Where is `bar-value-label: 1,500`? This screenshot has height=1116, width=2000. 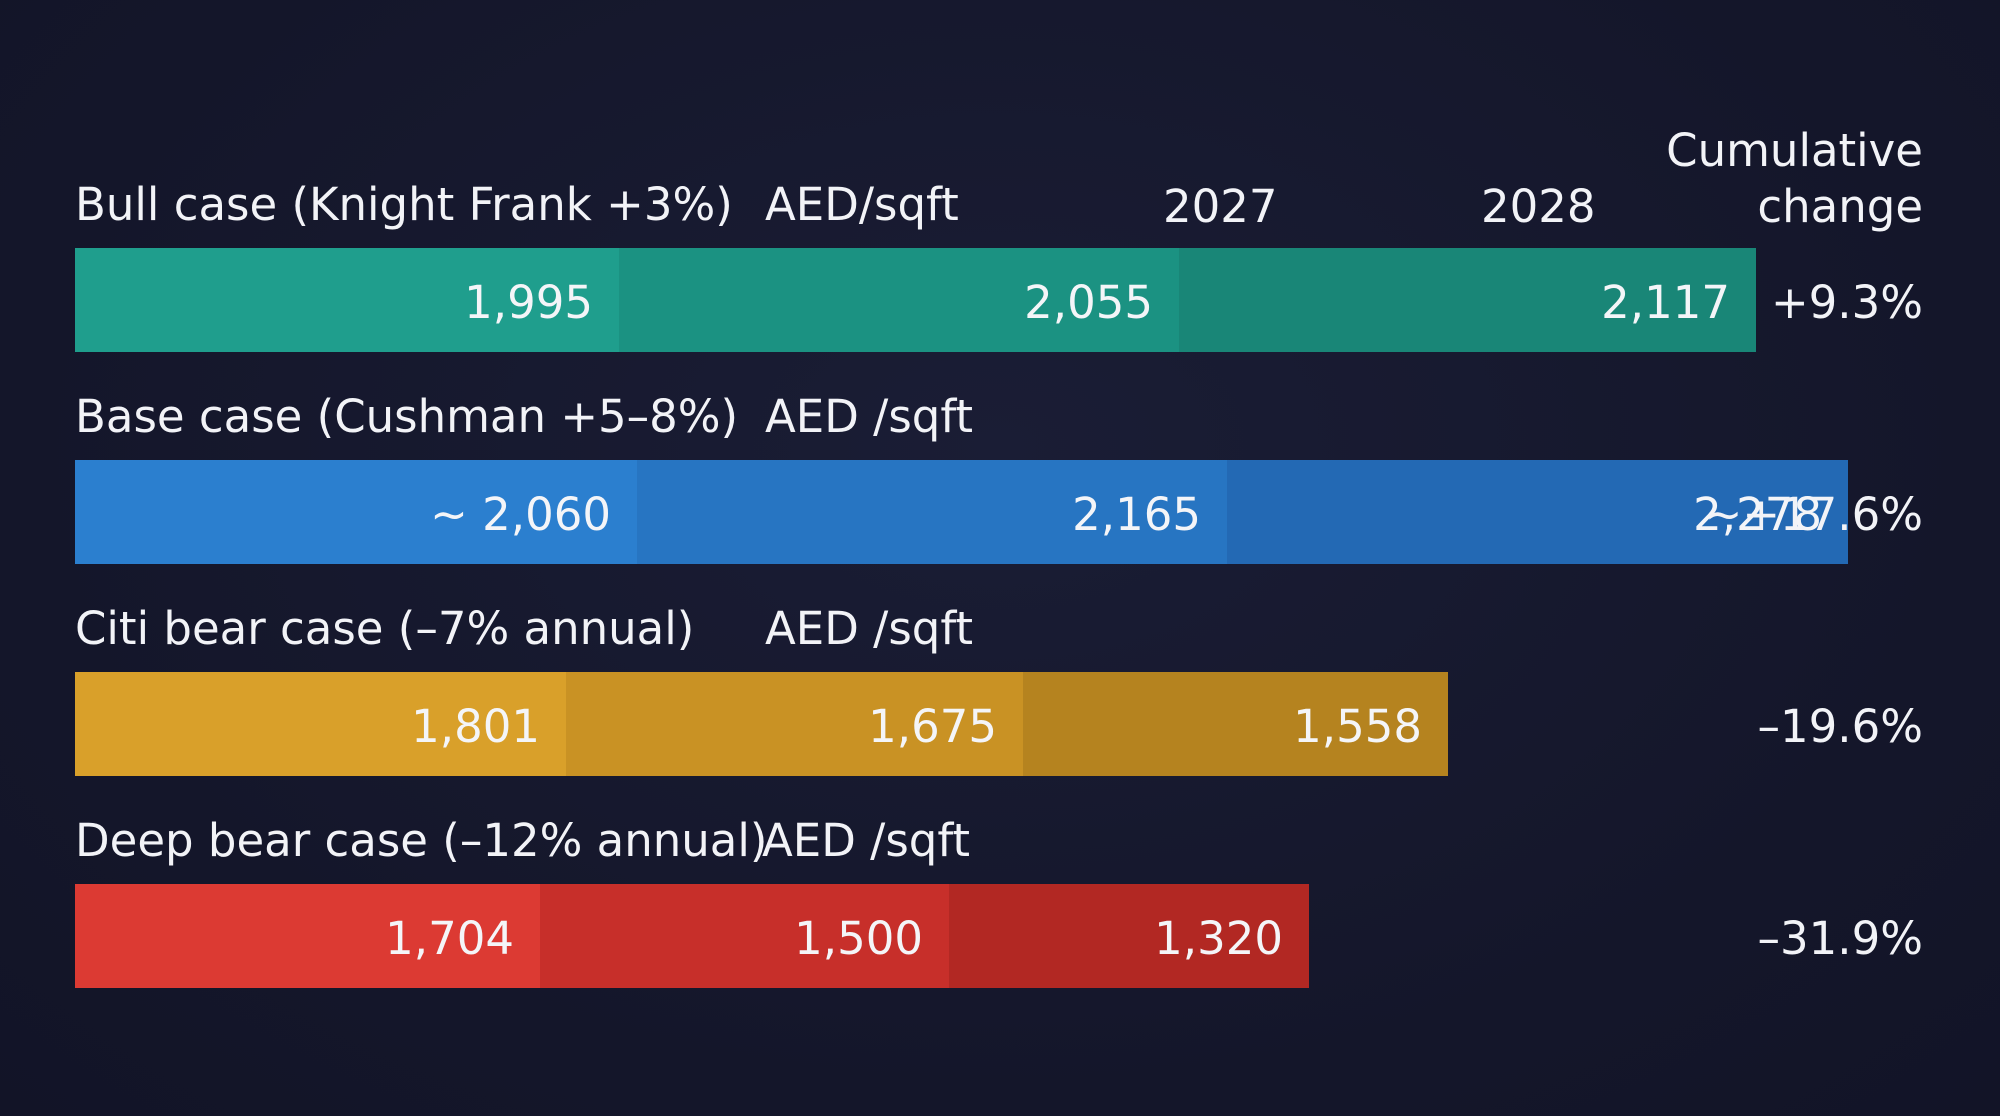
bar-value-label: 1,500 is located at coordinates (858, 938).